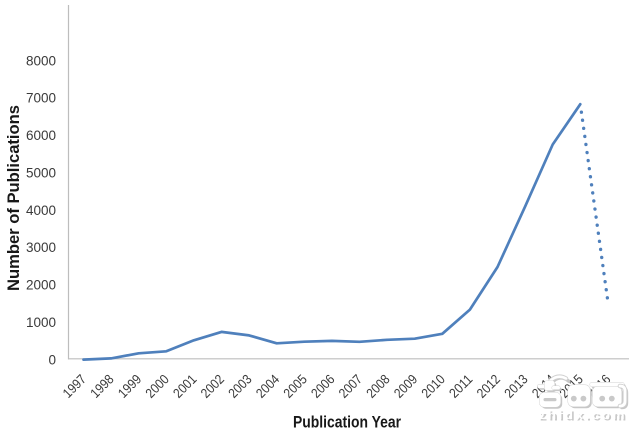  What do you see at coordinates (41, 210) in the screenshot?
I see `svg-text: 4000` at bounding box center [41, 210].